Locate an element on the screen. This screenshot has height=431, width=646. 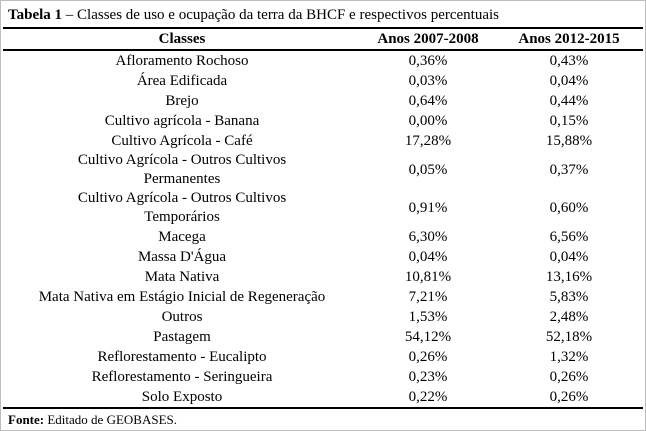
value-2007-2008-cell: 0,22% is located at coordinates (428, 396).